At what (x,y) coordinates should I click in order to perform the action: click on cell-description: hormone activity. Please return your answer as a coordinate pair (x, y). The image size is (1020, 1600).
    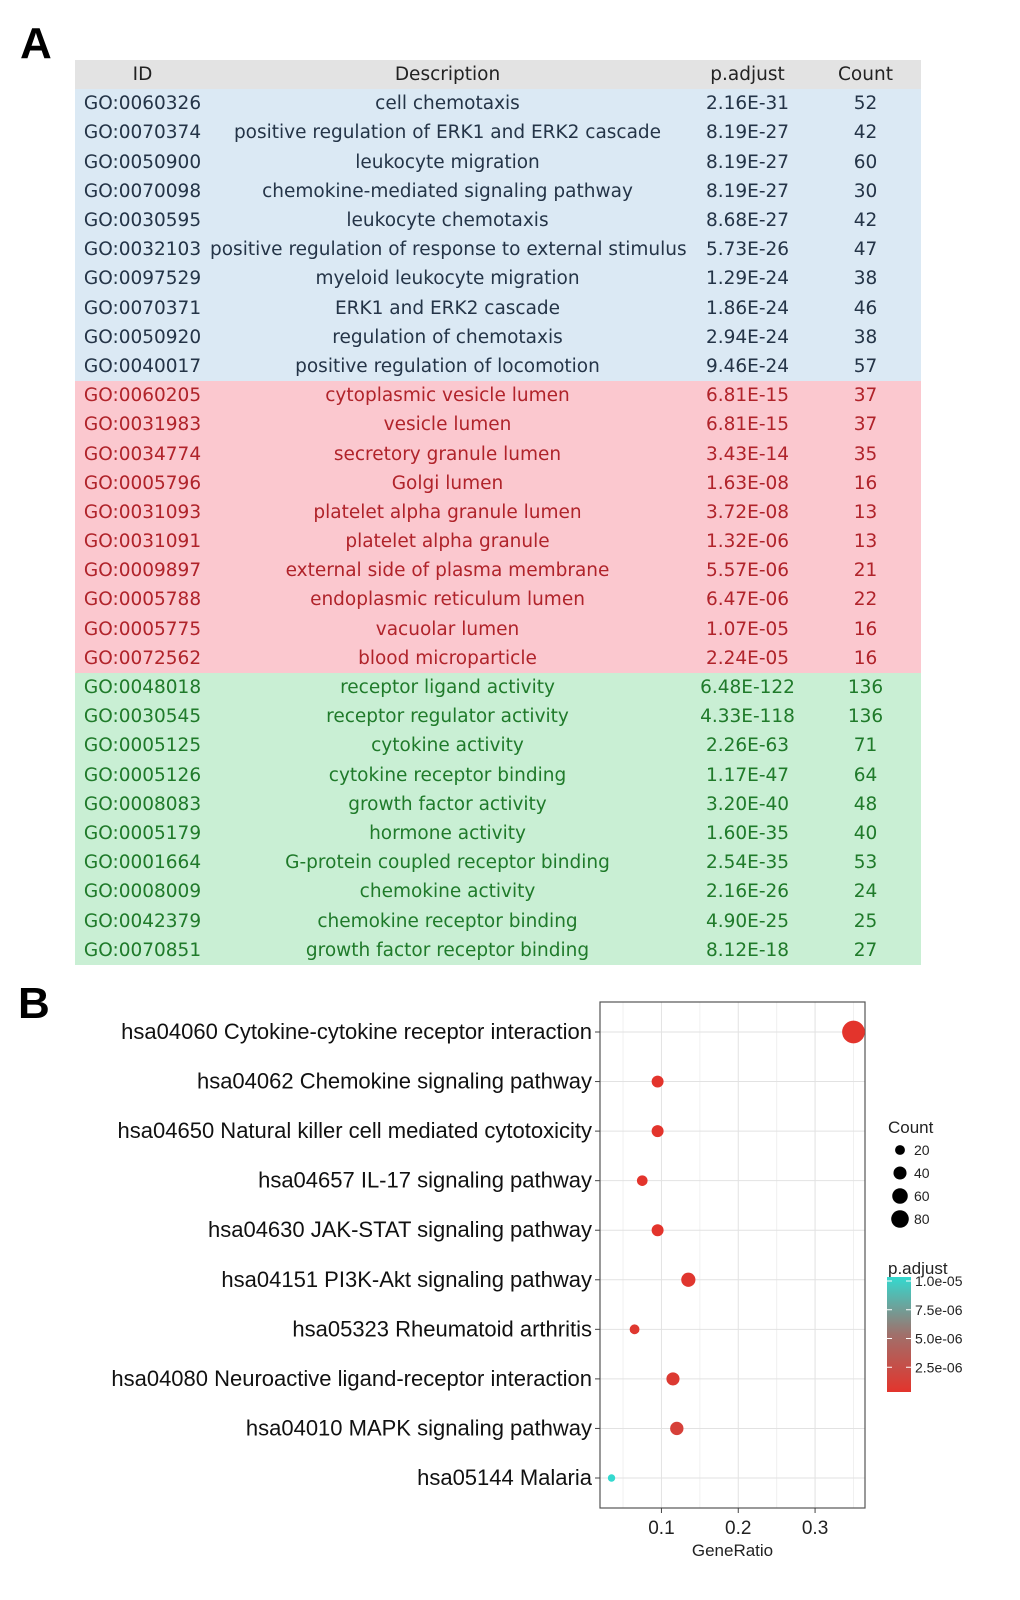
    Looking at the image, I should click on (447, 833).